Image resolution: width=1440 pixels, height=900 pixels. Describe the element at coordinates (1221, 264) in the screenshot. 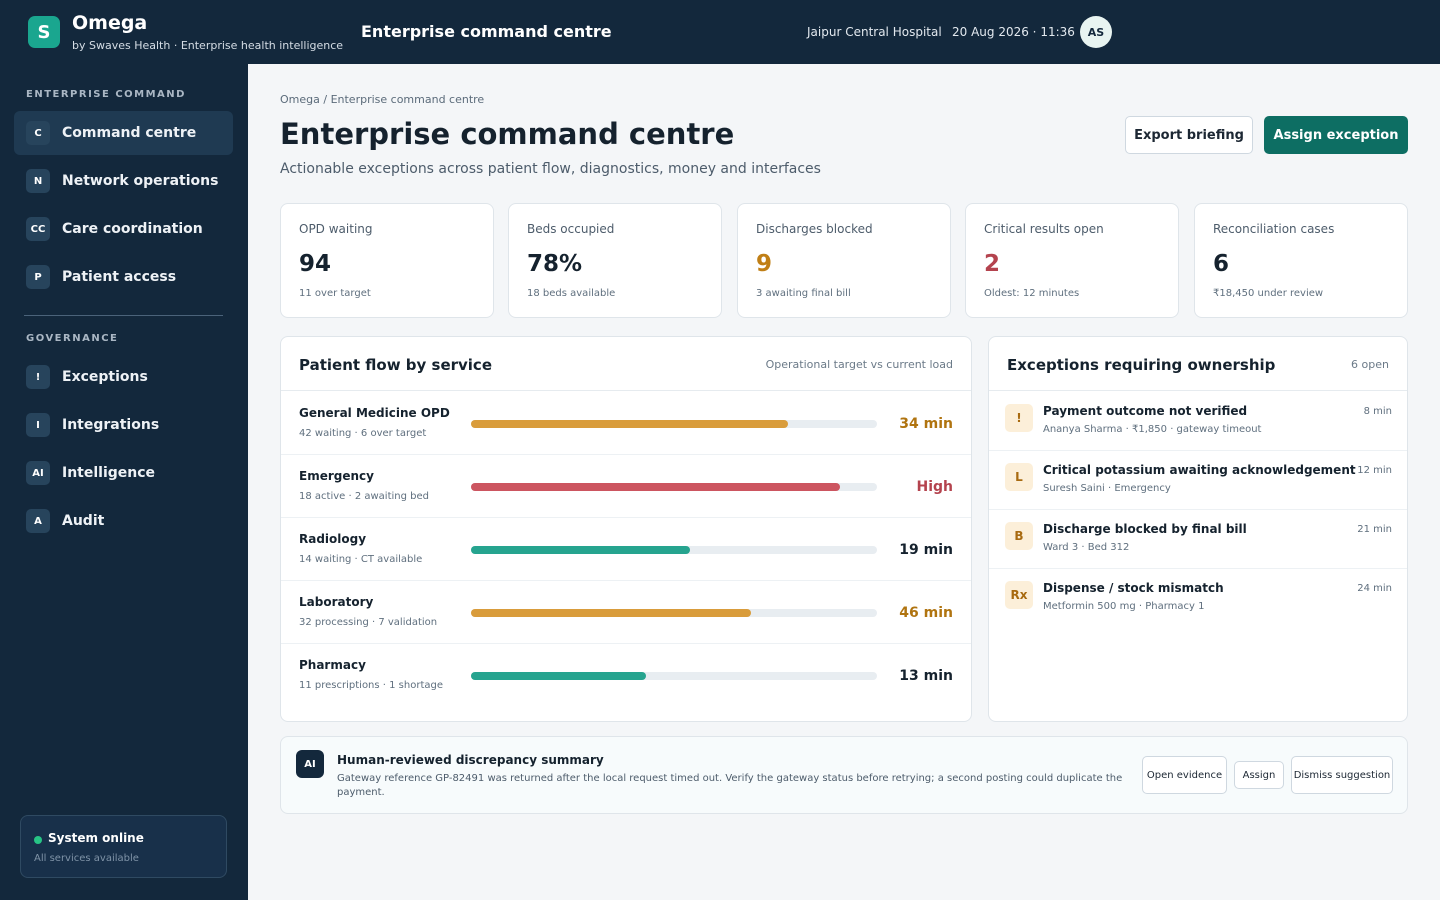

I see `kpi-value: 6` at that location.